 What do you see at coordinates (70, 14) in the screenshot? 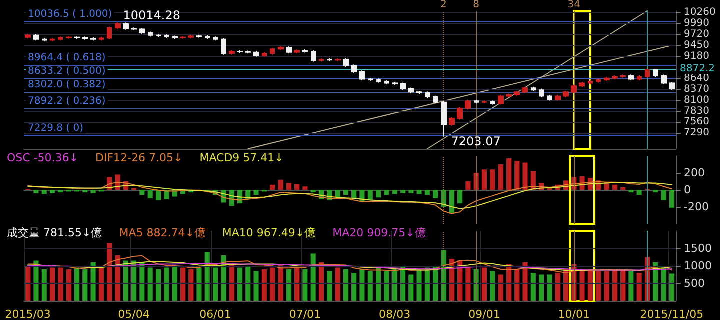
I see `ref-line-label: 10036.5 ( 1.000)` at bounding box center [70, 14].